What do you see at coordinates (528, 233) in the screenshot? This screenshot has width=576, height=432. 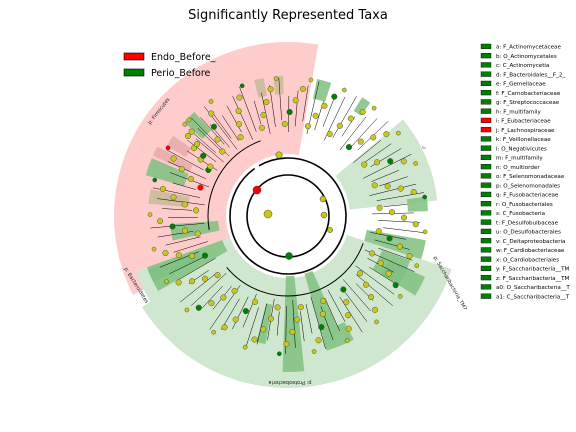 I see `key-label-20: u: O_Desulfobacterales` at bounding box center [528, 233].